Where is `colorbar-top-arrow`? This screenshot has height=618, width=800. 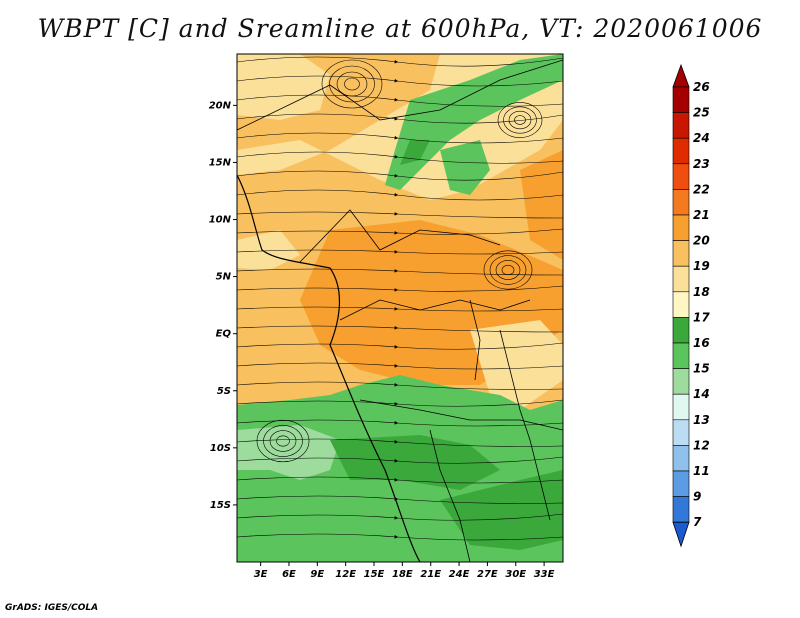 colorbar-top-arrow is located at coordinates (681, 75).